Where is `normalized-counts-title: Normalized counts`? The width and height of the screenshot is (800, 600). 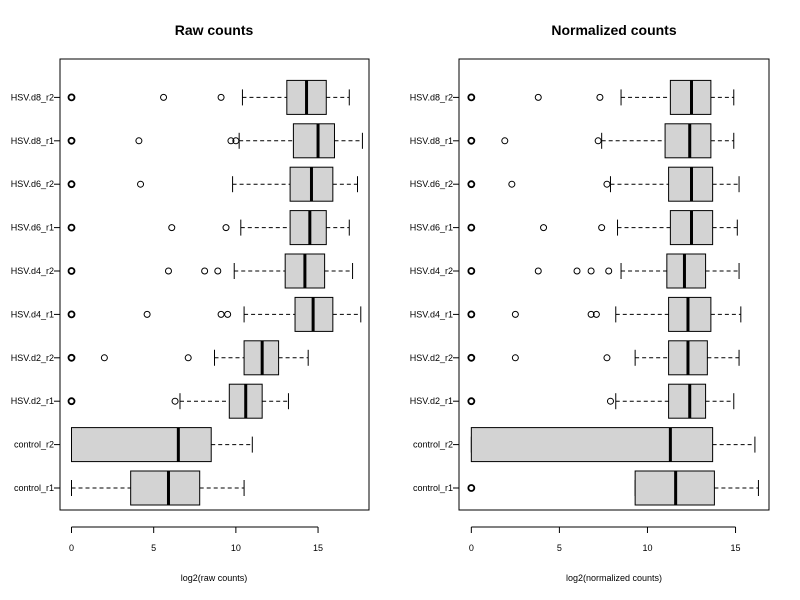 normalized-counts-title: Normalized counts is located at coordinates (613, 30).